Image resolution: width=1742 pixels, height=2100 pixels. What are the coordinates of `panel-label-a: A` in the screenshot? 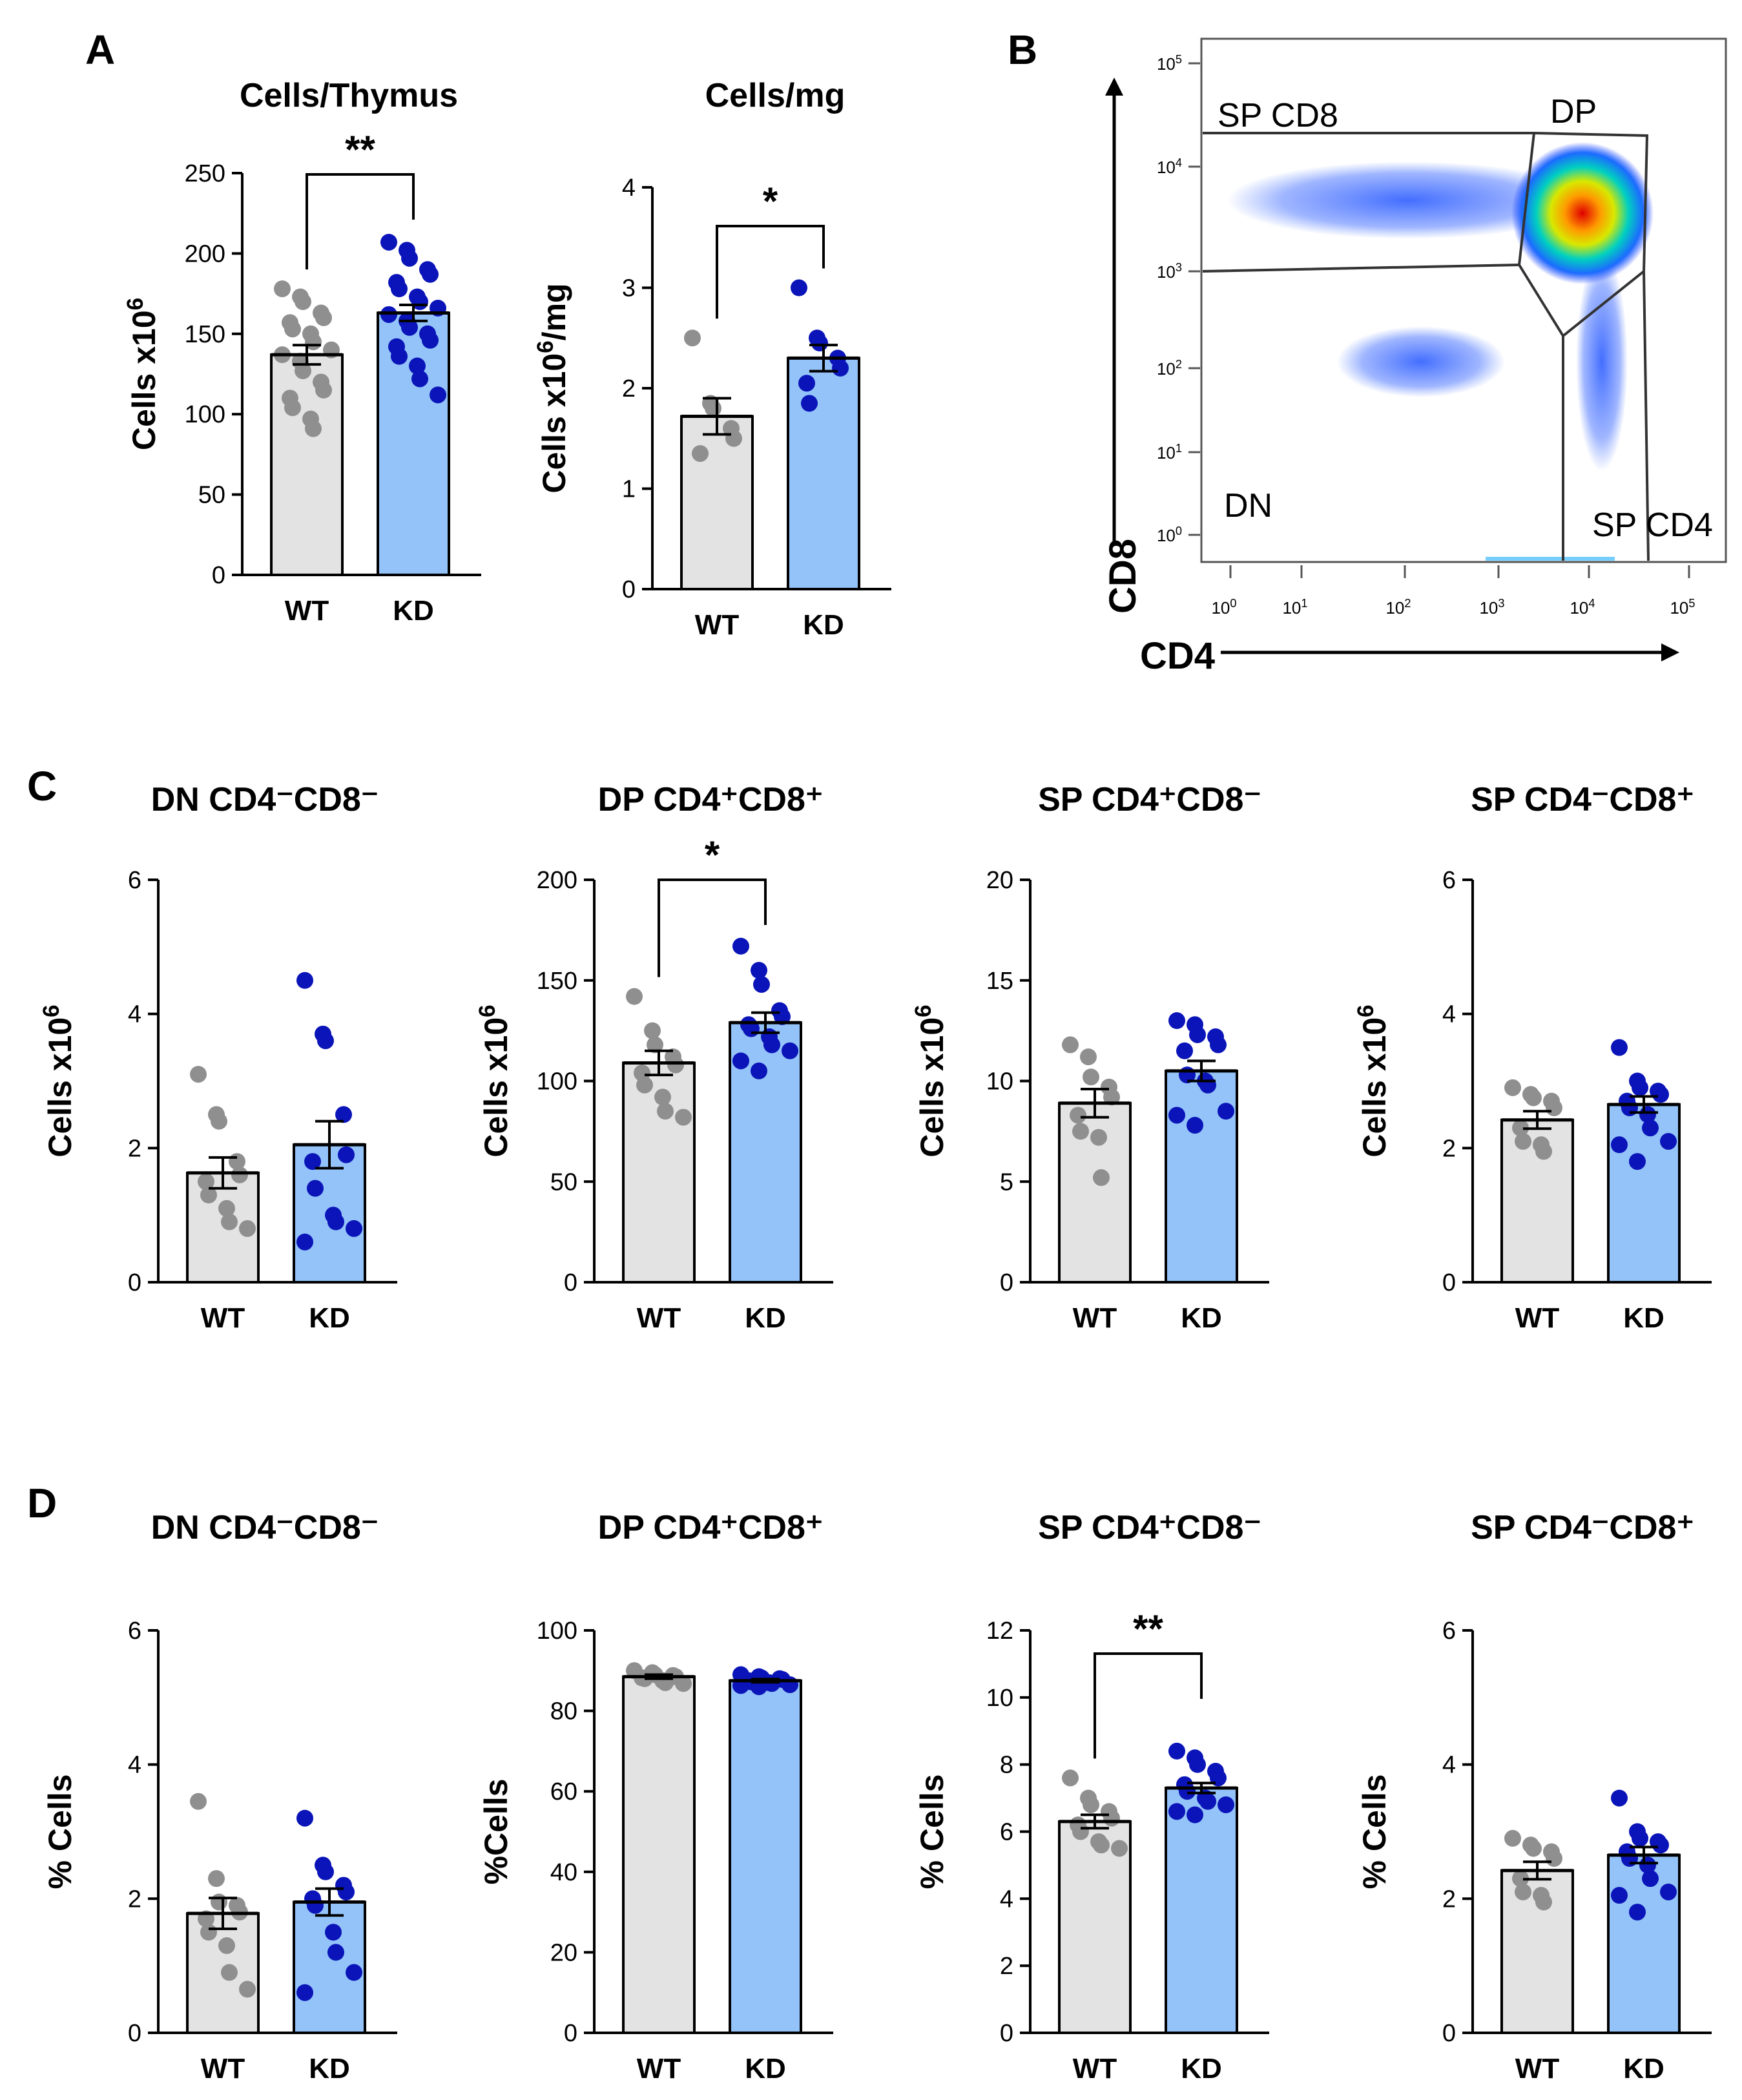 It's located at (100, 50).